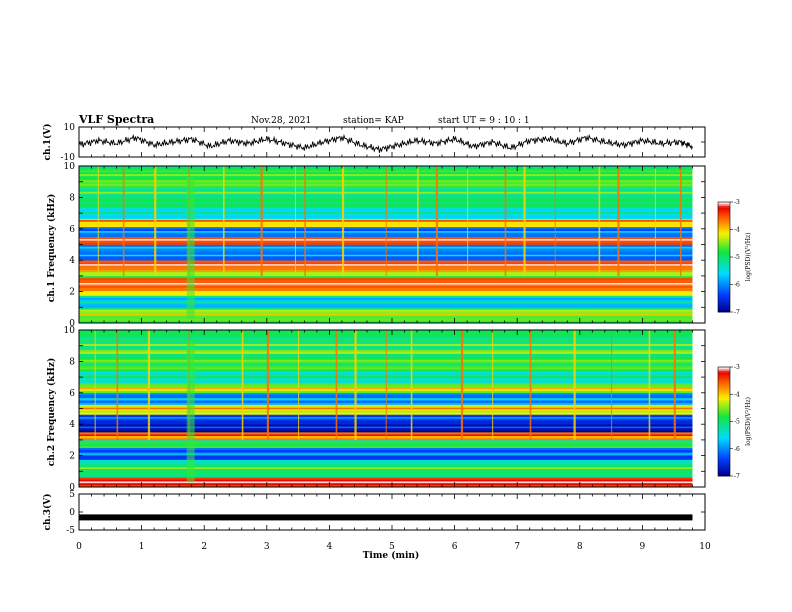  I want to click on ch1-colorbar: -3 -4 -5 -6 -7 log(PSD)(V²/Hz), so click(734, 257).